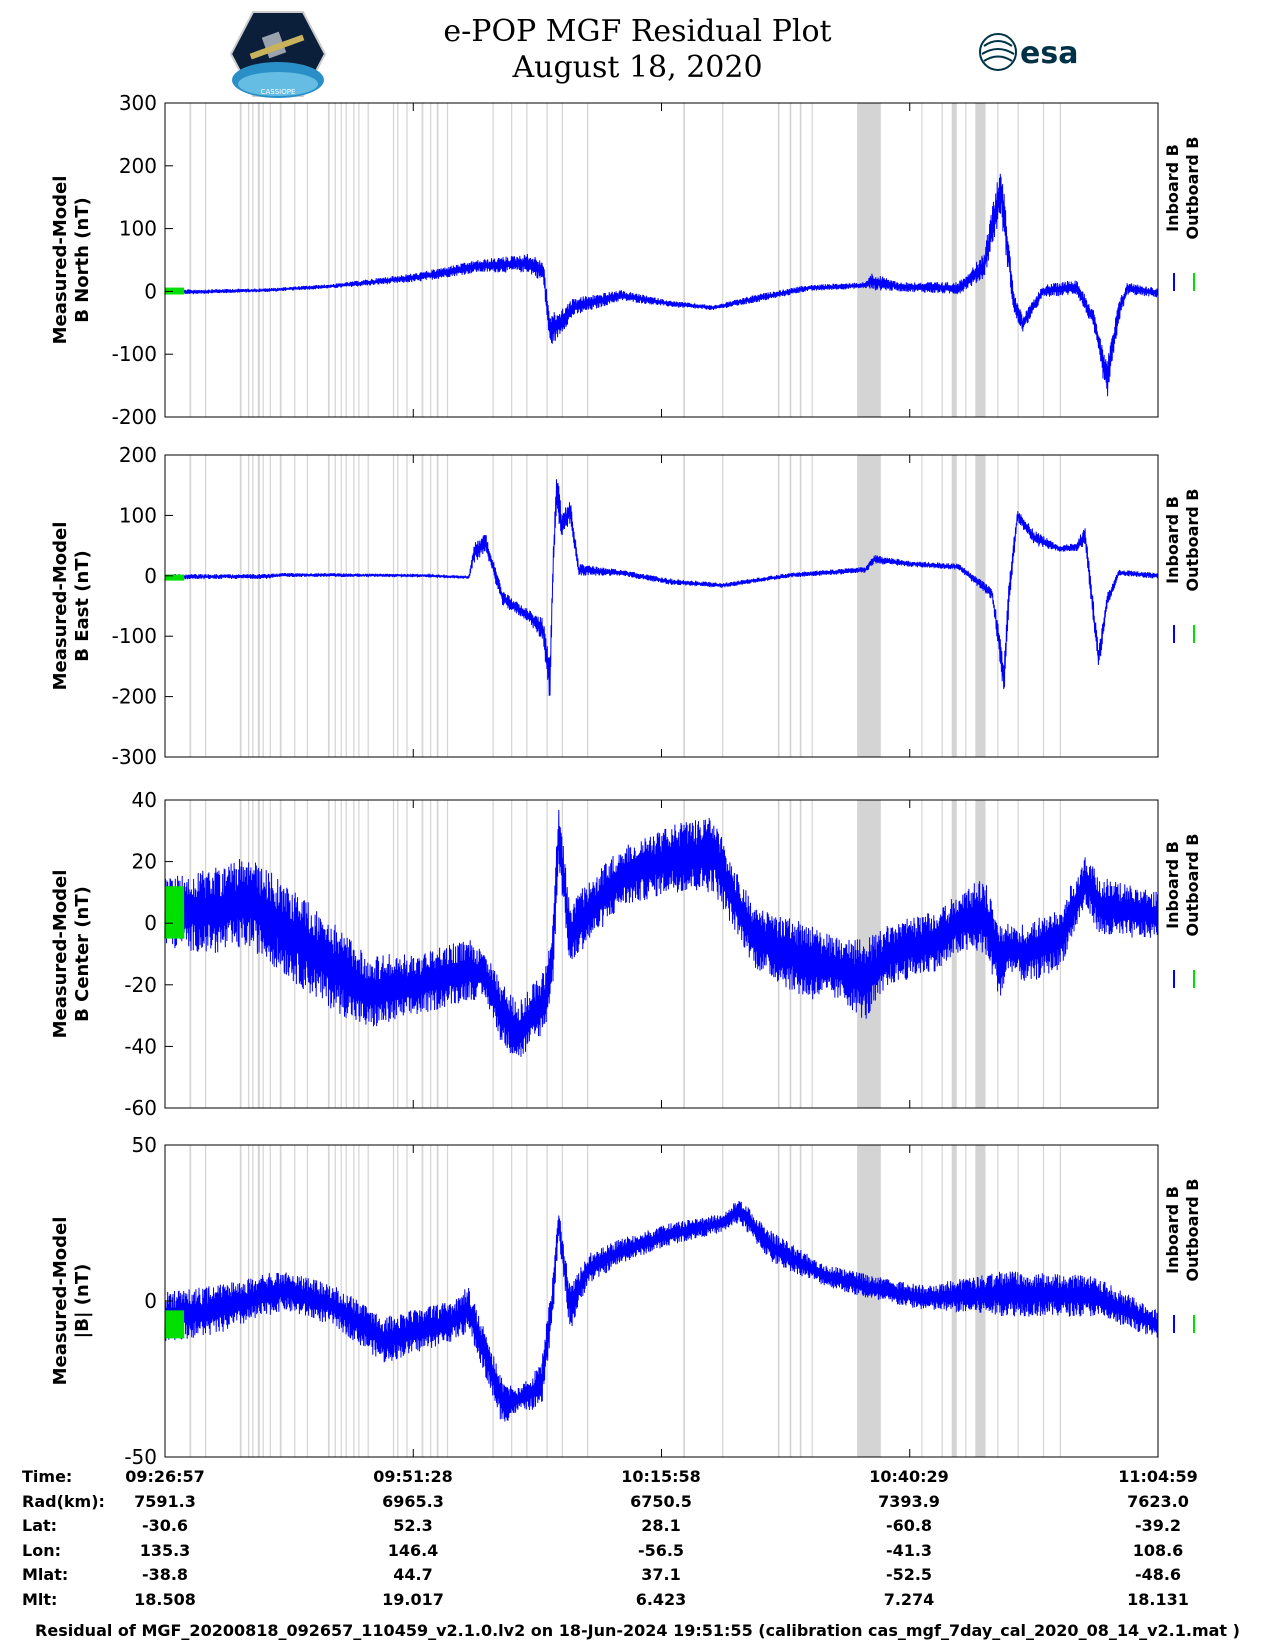  Describe the element at coordinates (150, 1301) in the screenshot. I see `y-tick-label: 0` at that location.